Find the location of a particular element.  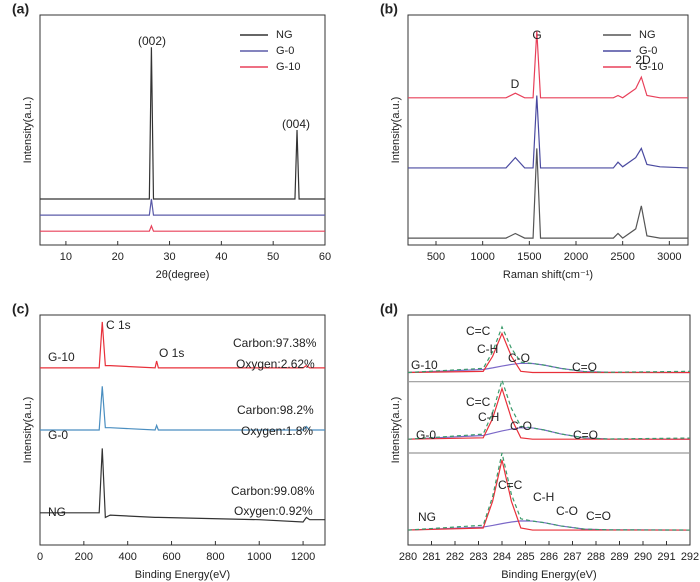

x-tick-label: 286 is located at coordinates (549, 557).